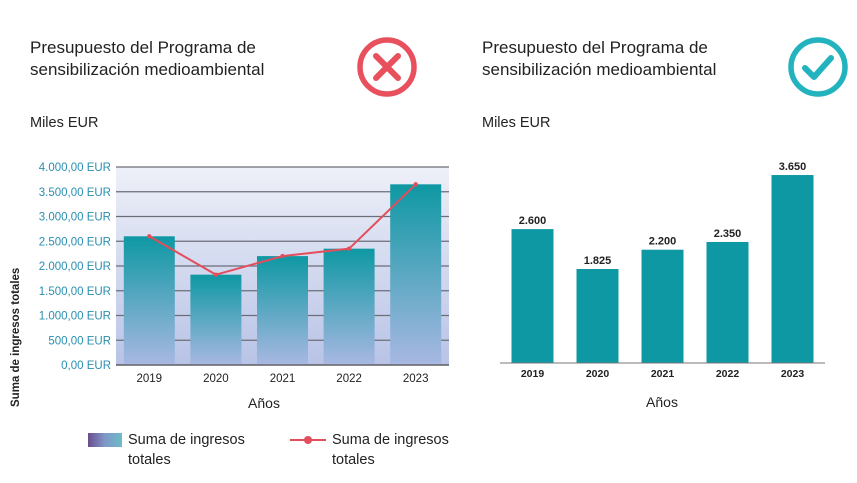 The image size is (857, 483). What do you see at coordinates (75, 317) in the screenshot?
I see `left-y-tick-label: 1.000,00 EUR` at bounding box center [75, 317].